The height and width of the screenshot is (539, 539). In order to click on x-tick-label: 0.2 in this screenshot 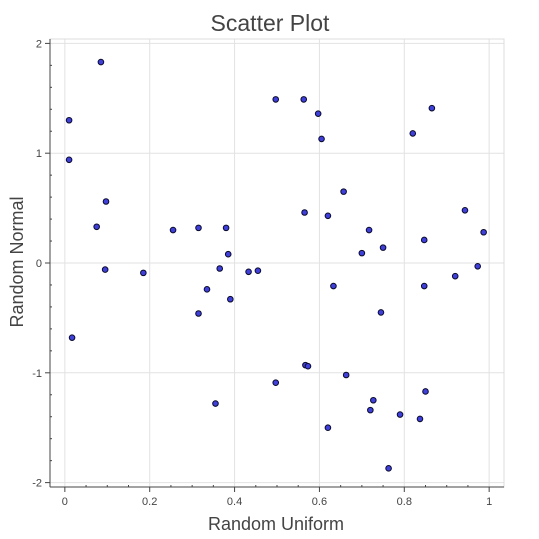, I will do `click(149, 502)`.